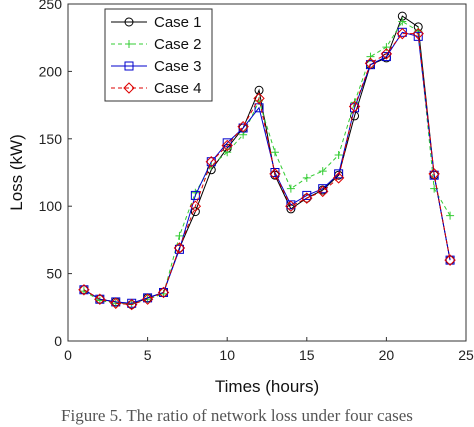 The height and width of the screenshot is (427, 474). I want to click on legend-box, so click(158, 55).